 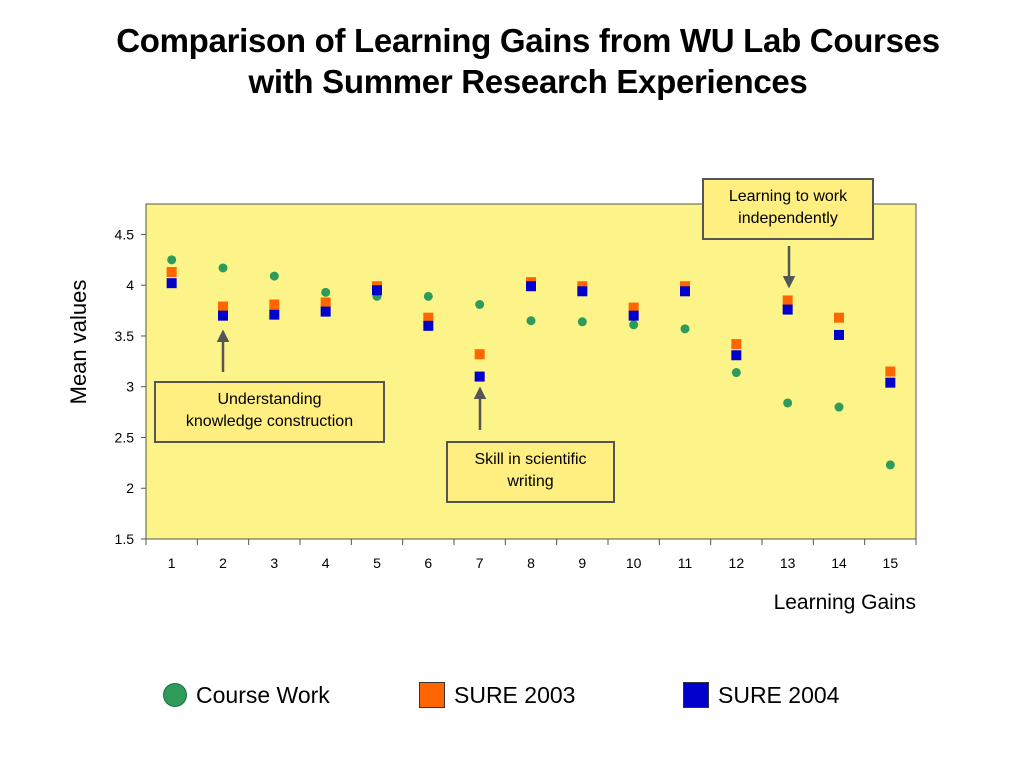 I want to click on y-tick-label: 4, so click(x=130, y=285).